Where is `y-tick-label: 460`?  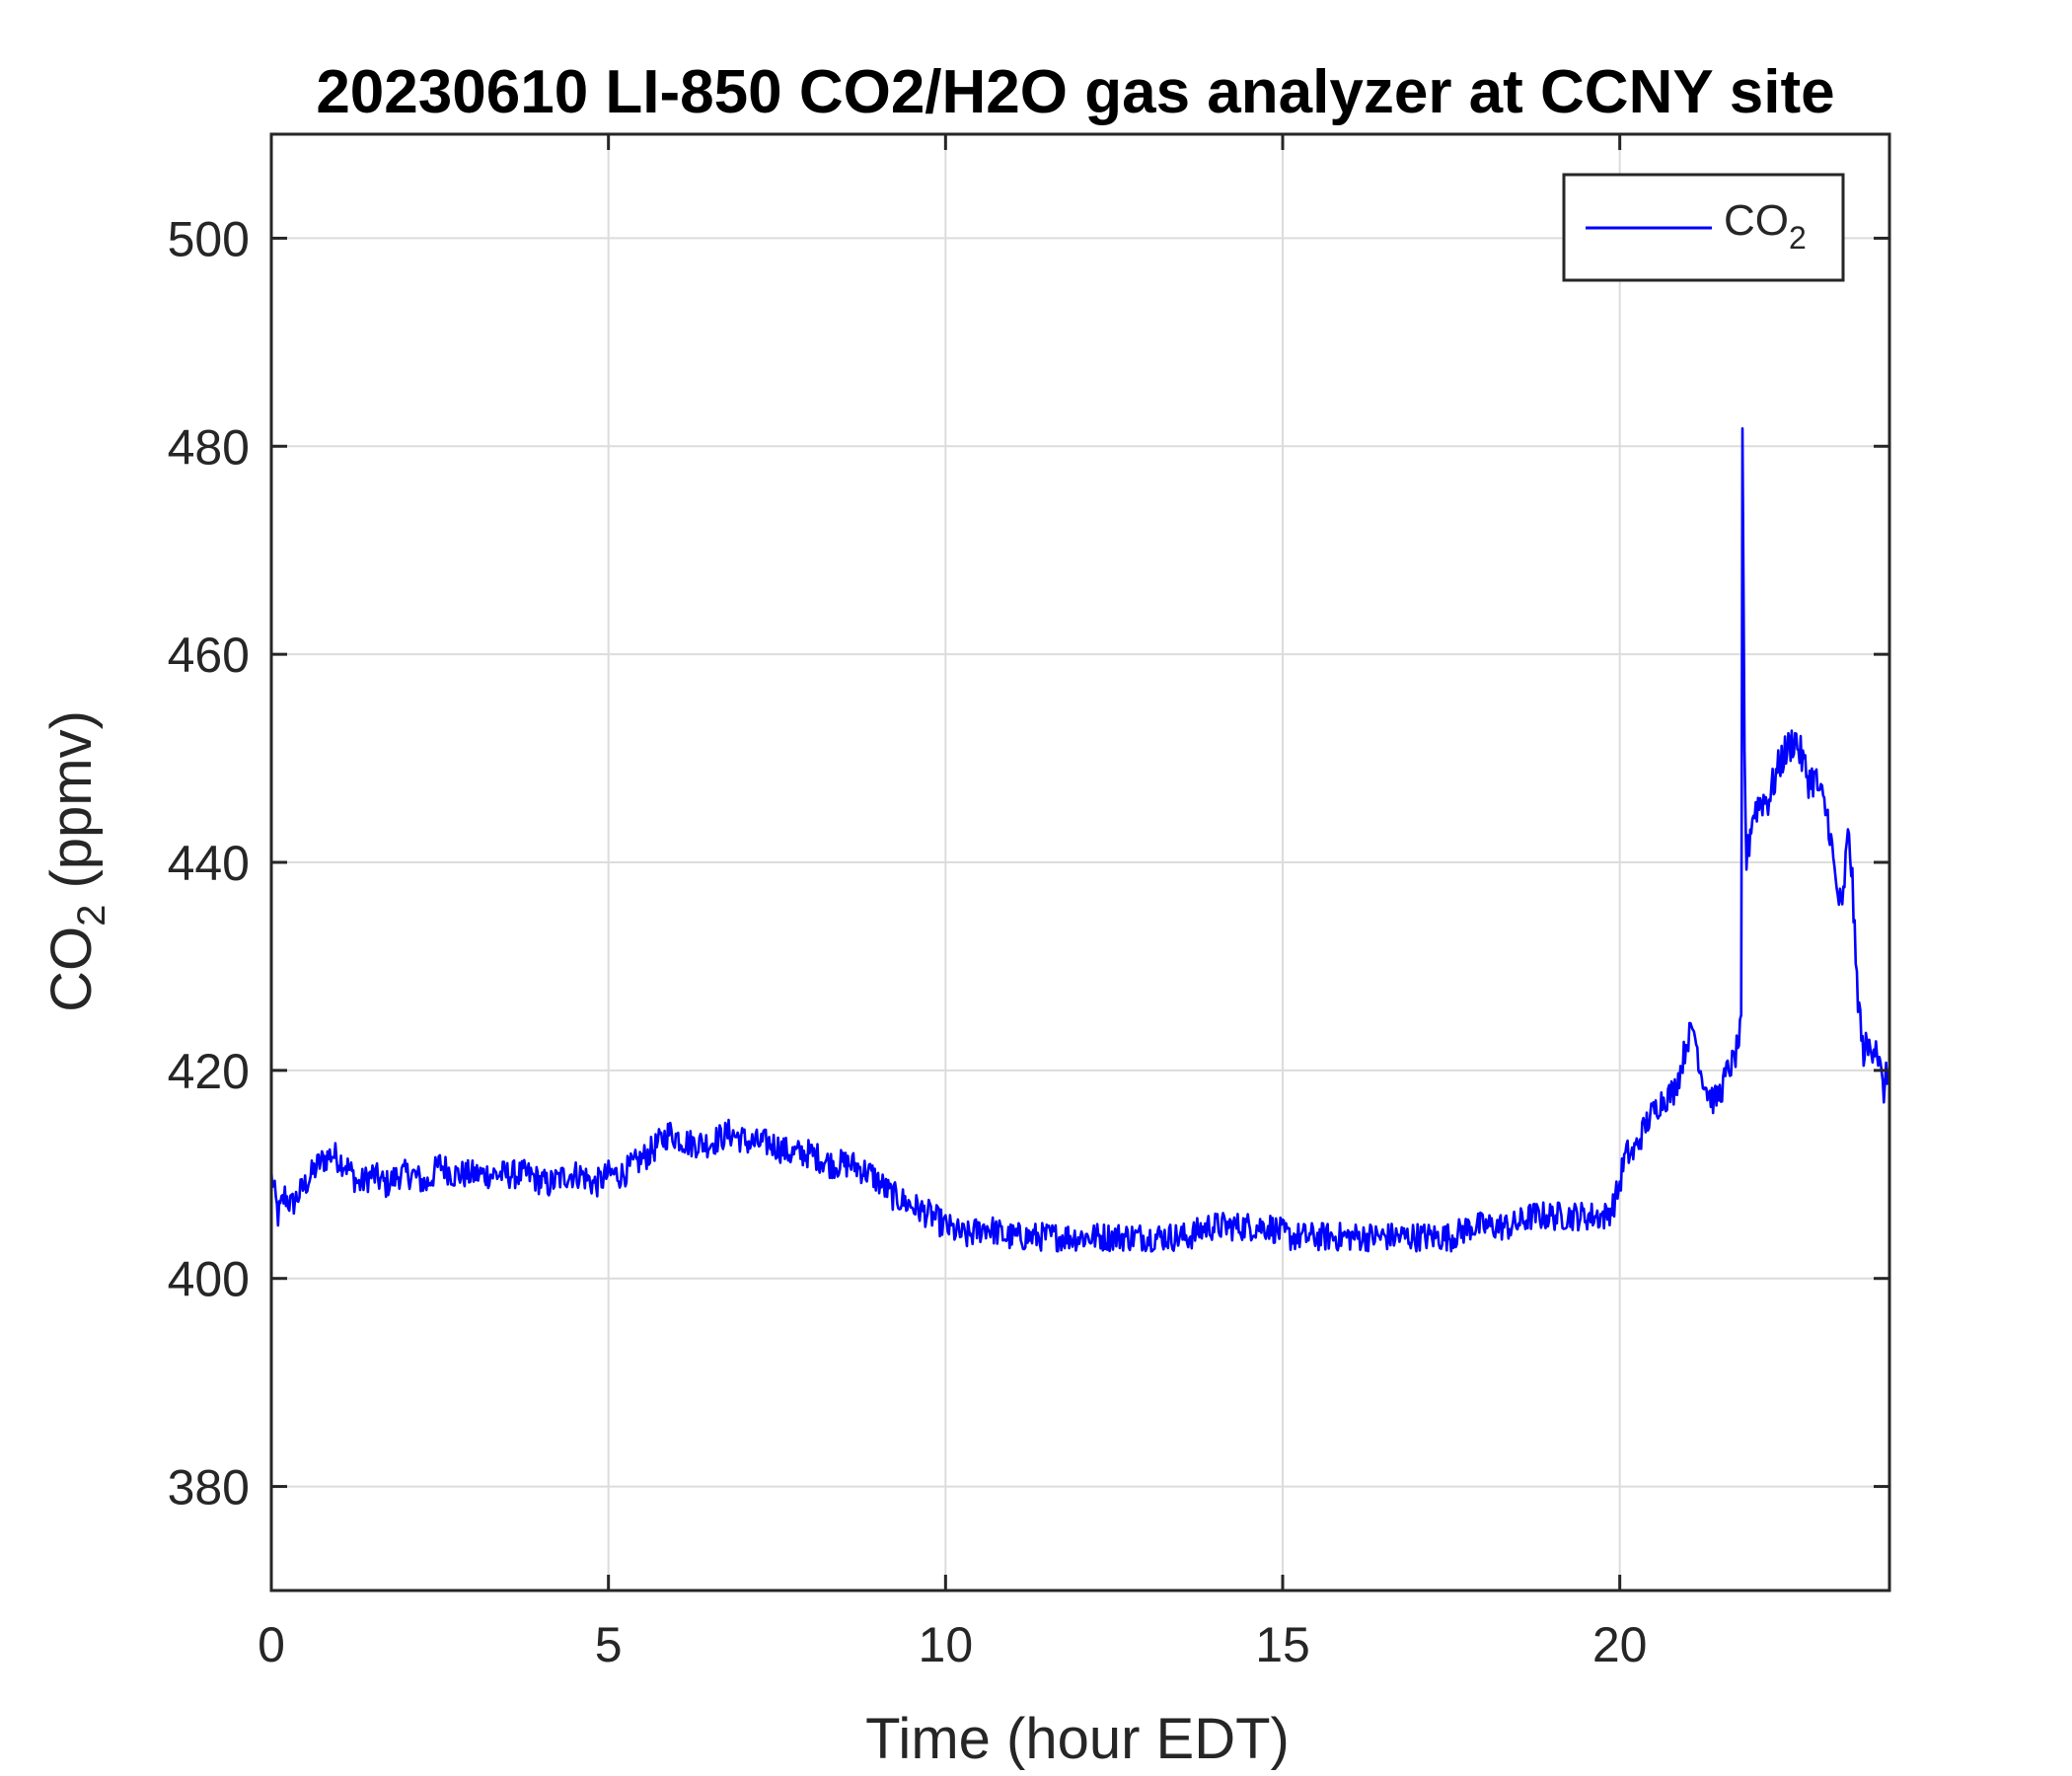 y-tick-label: 460 is located at coordinates (209, 655).